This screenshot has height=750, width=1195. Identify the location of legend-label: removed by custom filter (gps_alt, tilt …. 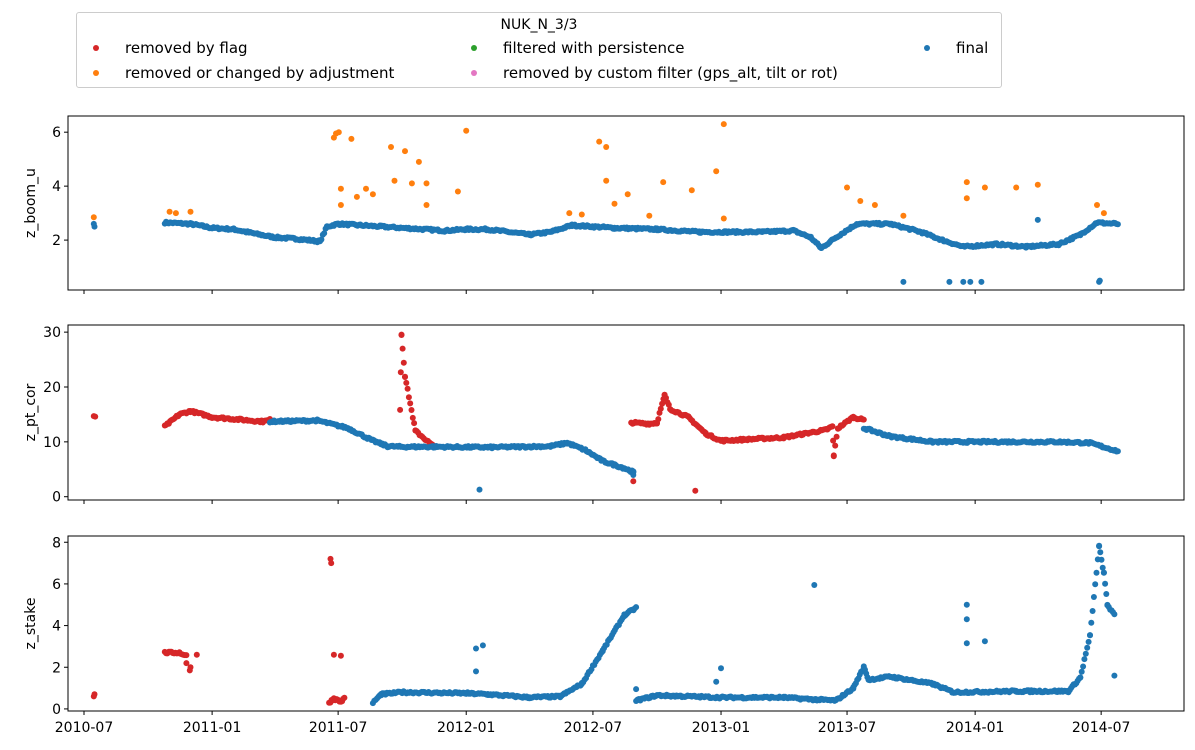
(670, 73).